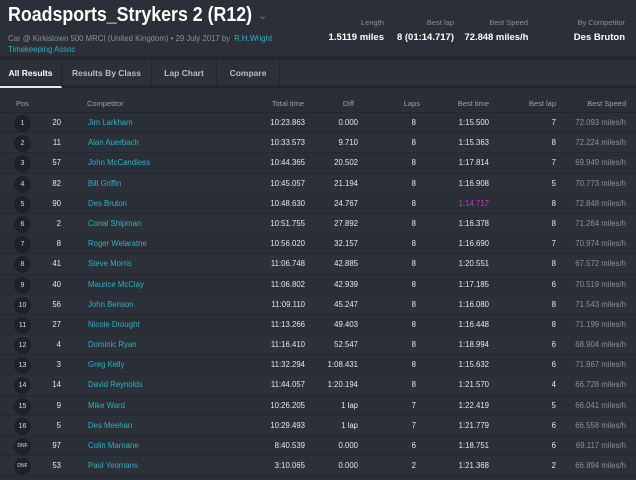 The height and width of the screenshot is (480, 636). What do you see at coordinates (508, 22) in the screenshot?
I see `stat-label: Best Speed` at bounding box center [508, 22].